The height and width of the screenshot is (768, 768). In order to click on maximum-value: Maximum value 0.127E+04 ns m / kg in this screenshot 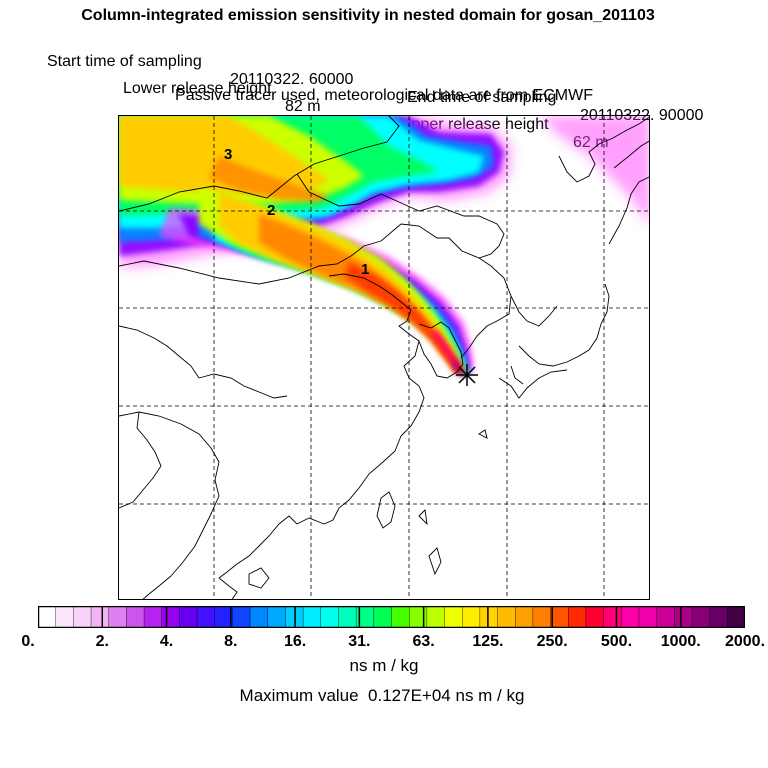, I will do `click(383, 696)`.